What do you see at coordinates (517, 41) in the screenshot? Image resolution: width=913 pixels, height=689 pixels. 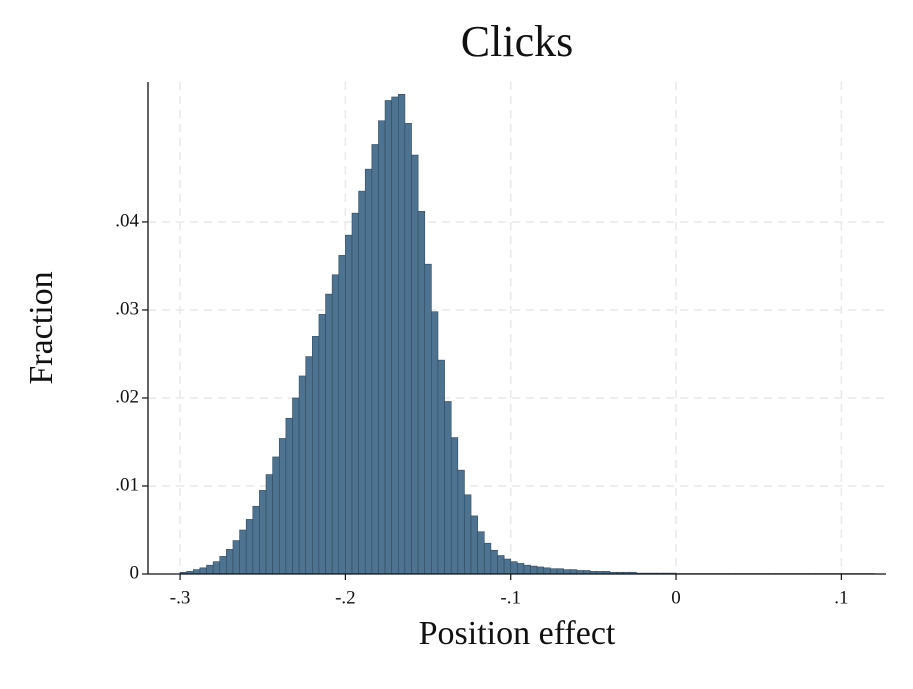 I see `chart-title: Clicks` at bounding box center [517, 41].